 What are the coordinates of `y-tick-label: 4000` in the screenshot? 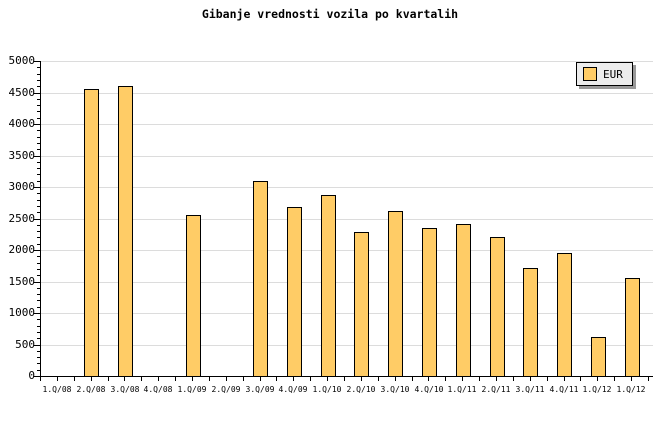 It's located at (22, 123).